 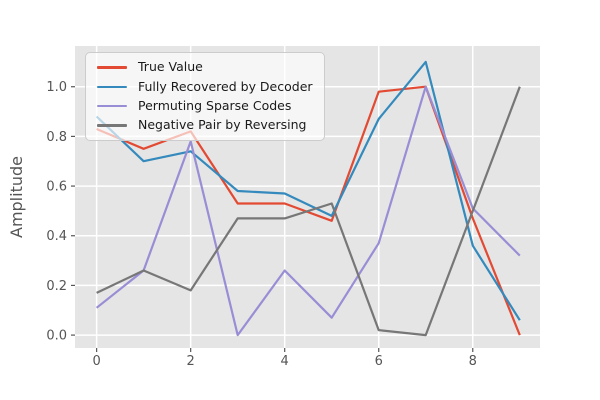 What do you see at coordinates (56, 286) in the screenshot?
I see `y-tick-label: 0.2` at bounding box center [56, 286].